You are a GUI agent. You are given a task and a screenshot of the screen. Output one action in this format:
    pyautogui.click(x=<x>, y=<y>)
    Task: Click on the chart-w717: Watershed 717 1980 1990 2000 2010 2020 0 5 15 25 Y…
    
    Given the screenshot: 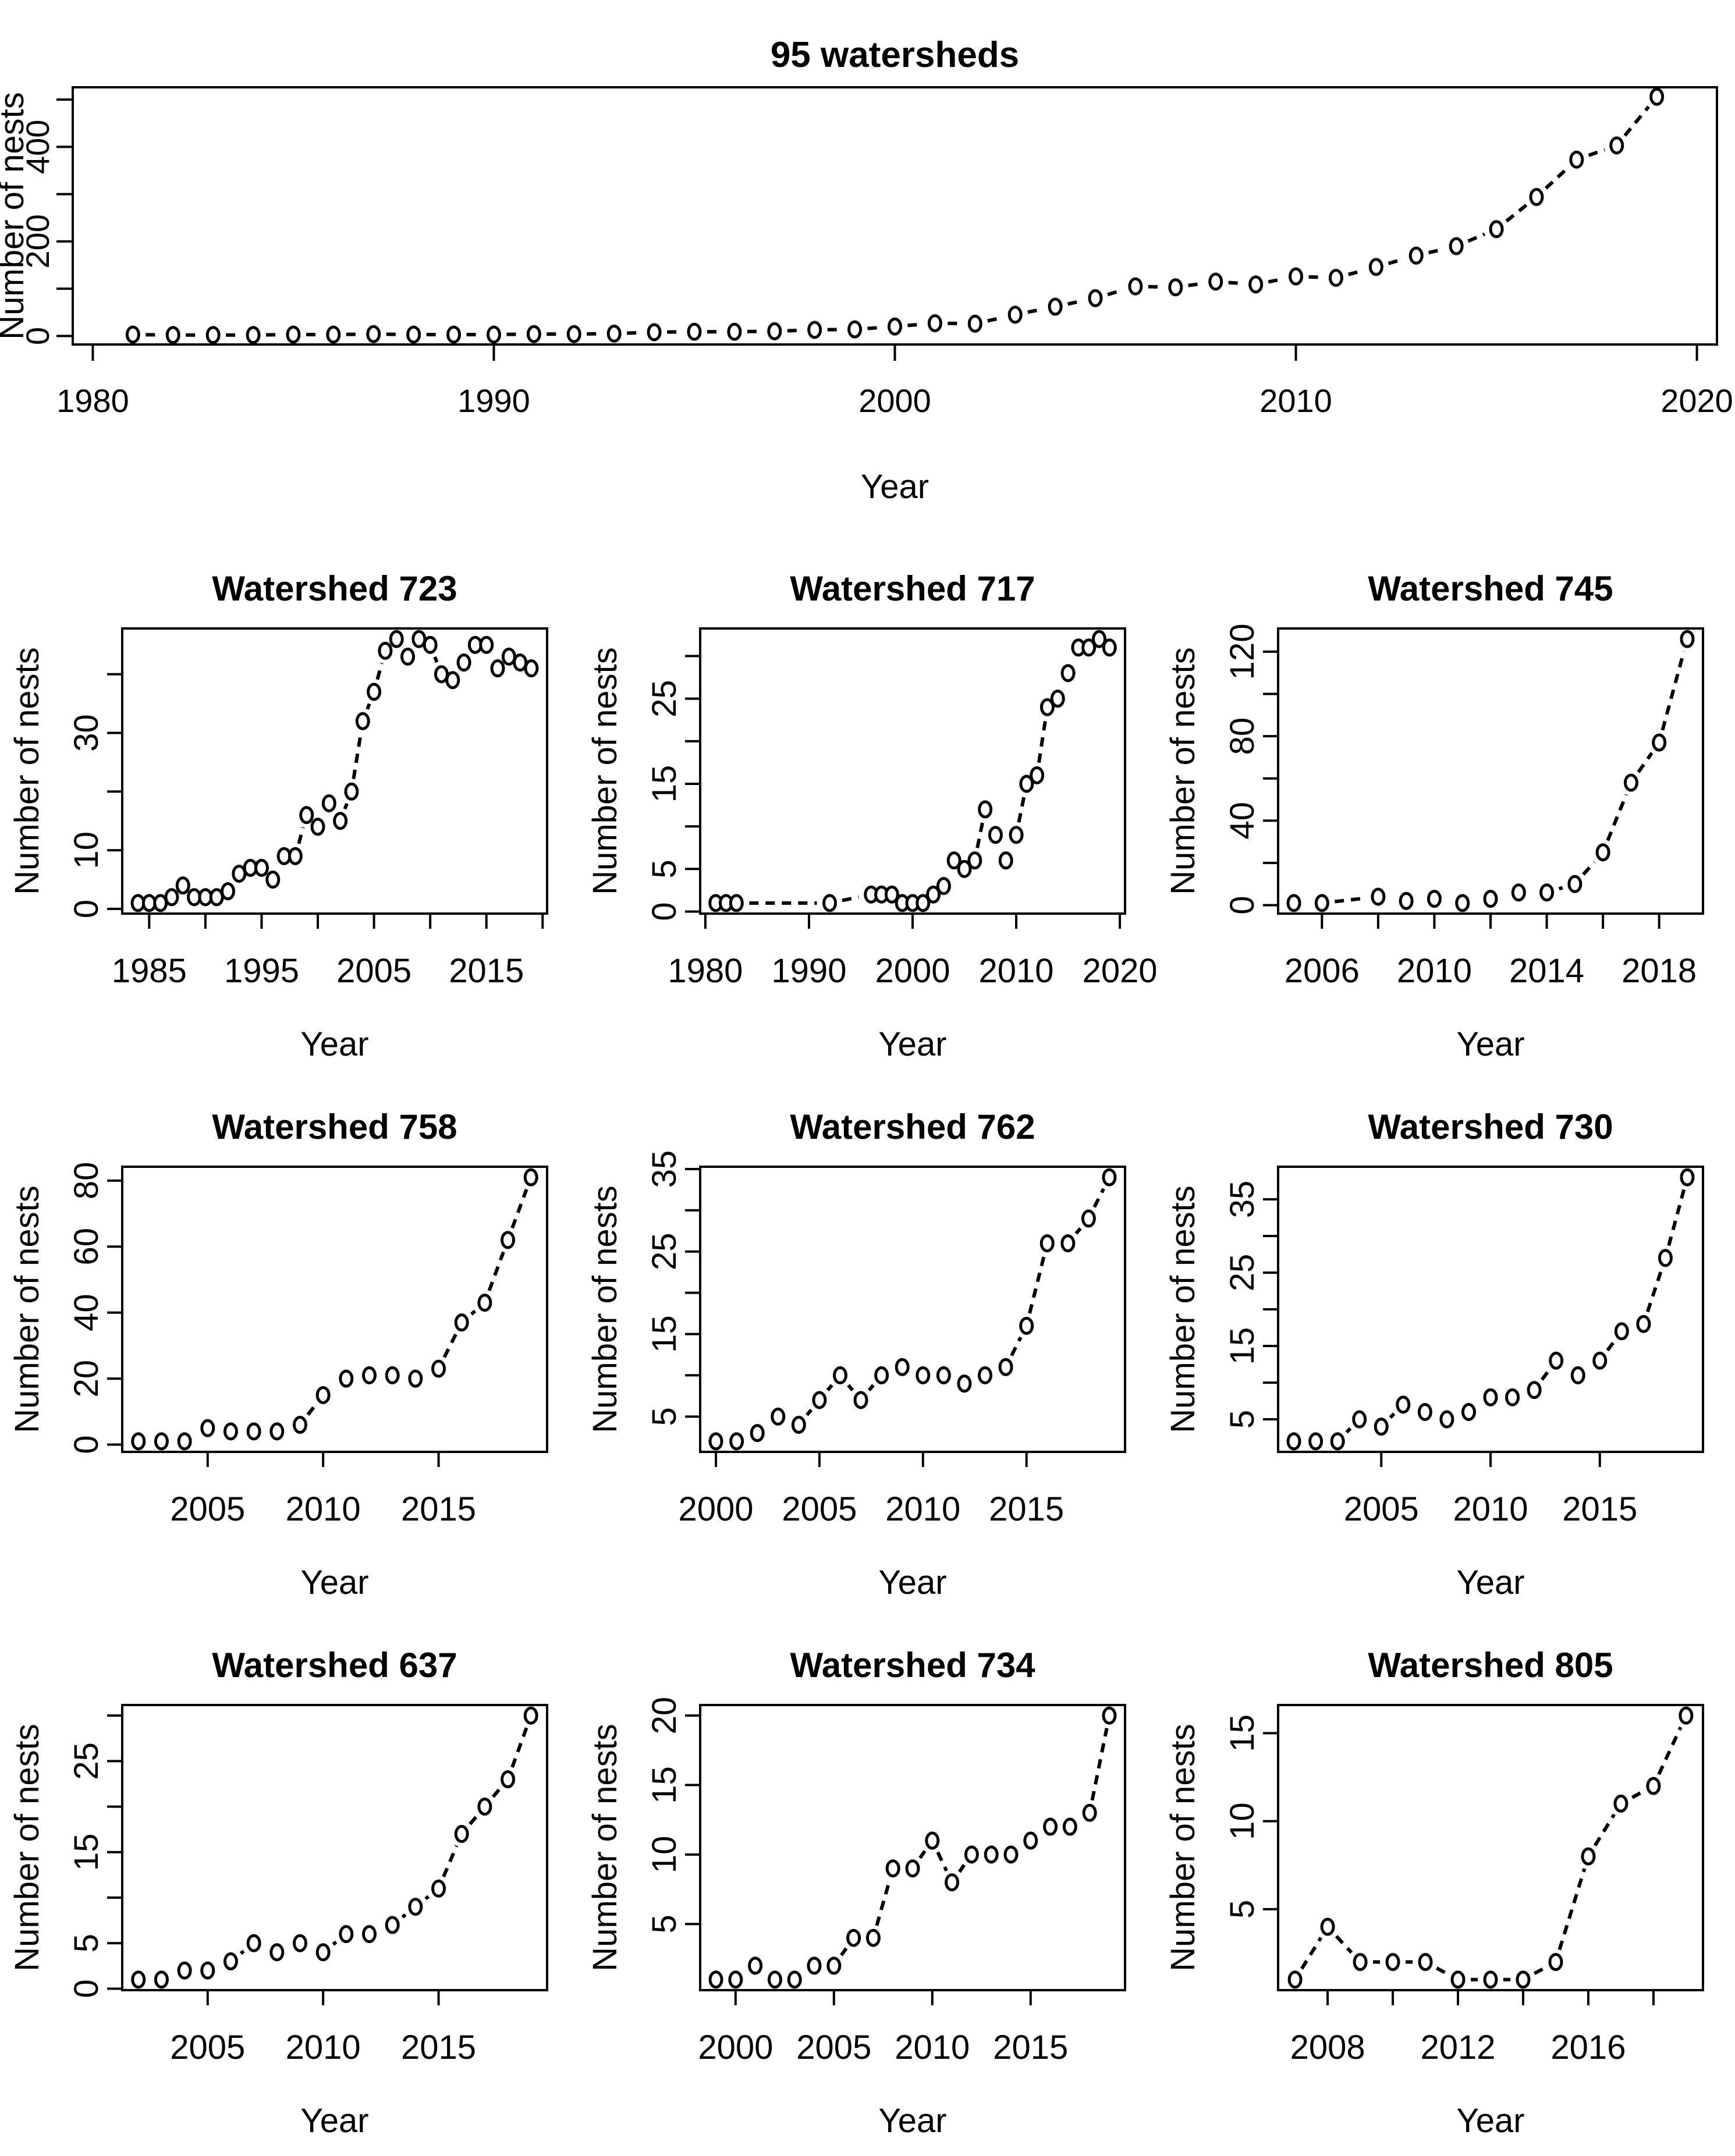 What is the action you would take?
    pyautogui.click(x=871, y=816)
    